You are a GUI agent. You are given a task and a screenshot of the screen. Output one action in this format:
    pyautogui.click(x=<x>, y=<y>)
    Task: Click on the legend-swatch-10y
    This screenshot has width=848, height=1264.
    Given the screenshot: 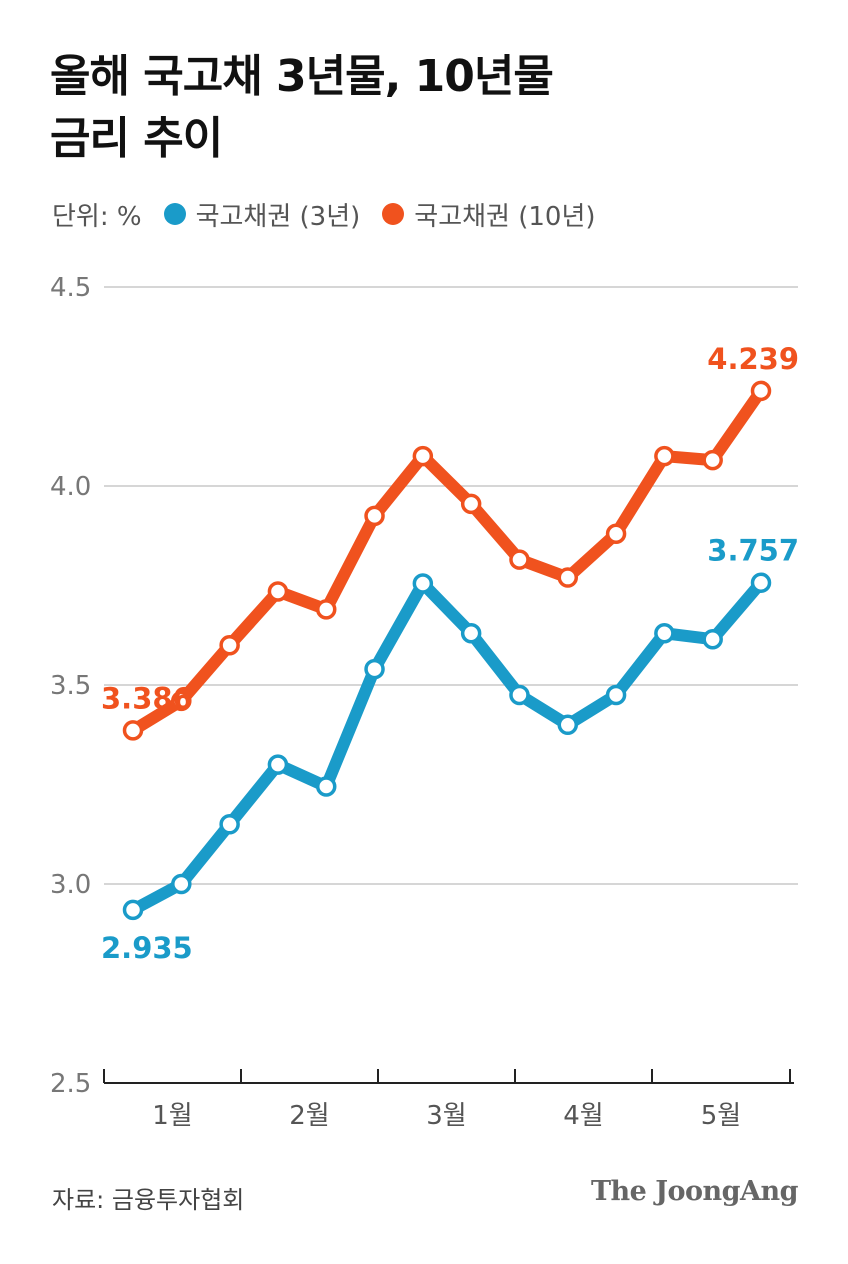 What is the action you would take?
    pyautogui.click(x=393, y=214)
    